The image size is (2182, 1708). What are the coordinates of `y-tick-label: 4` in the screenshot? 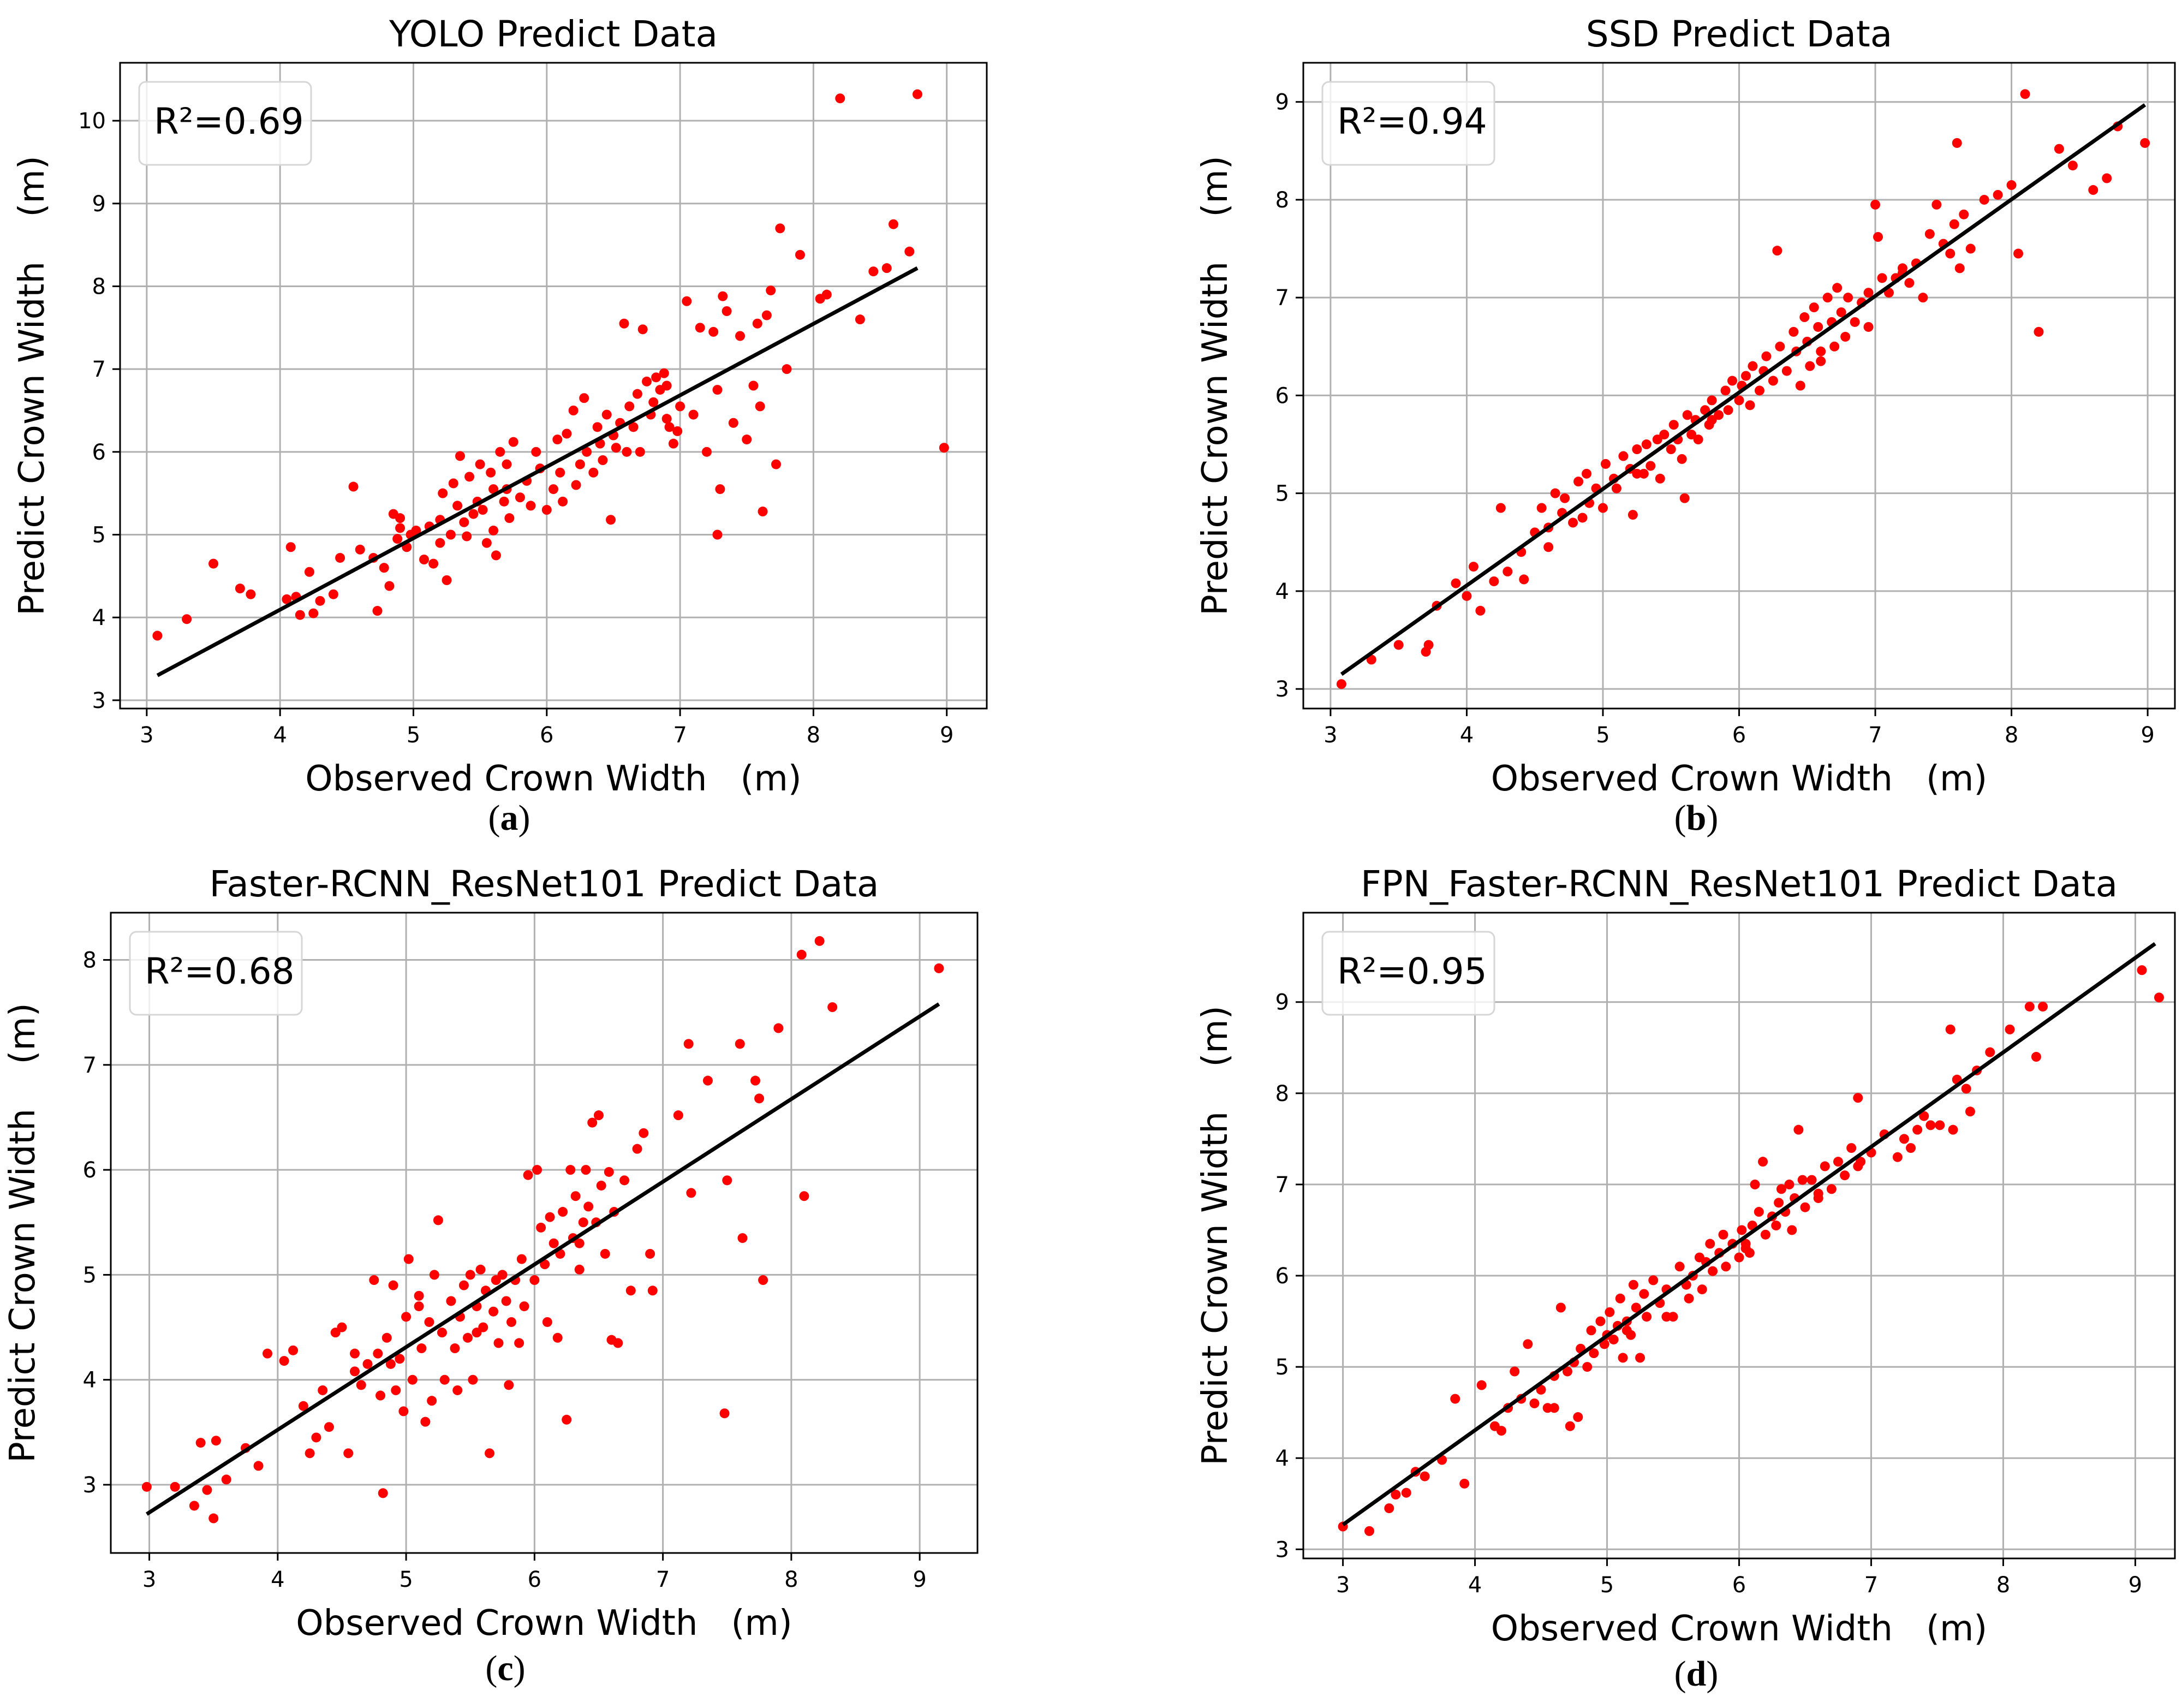 It's located at (90, 1380).